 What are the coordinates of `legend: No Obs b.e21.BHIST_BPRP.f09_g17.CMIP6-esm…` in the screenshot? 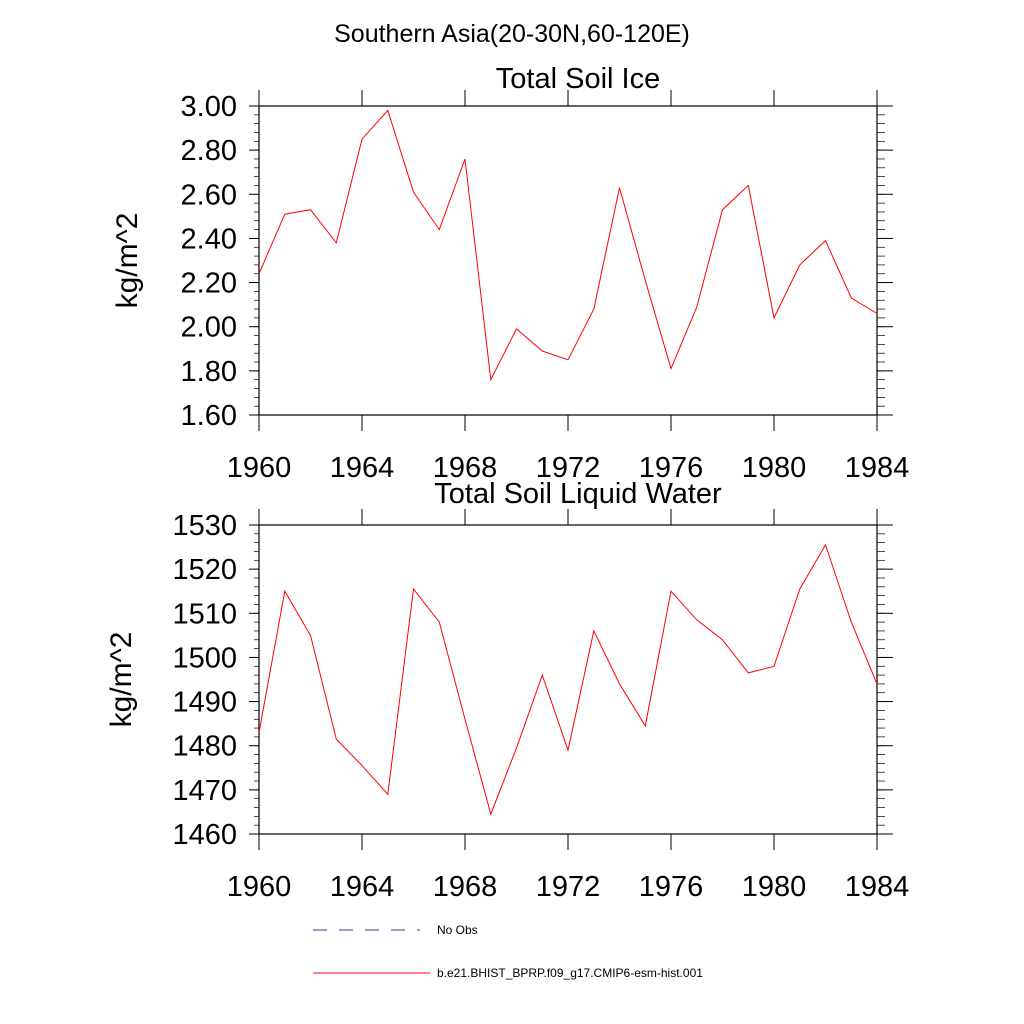 It's located at (508, 951).